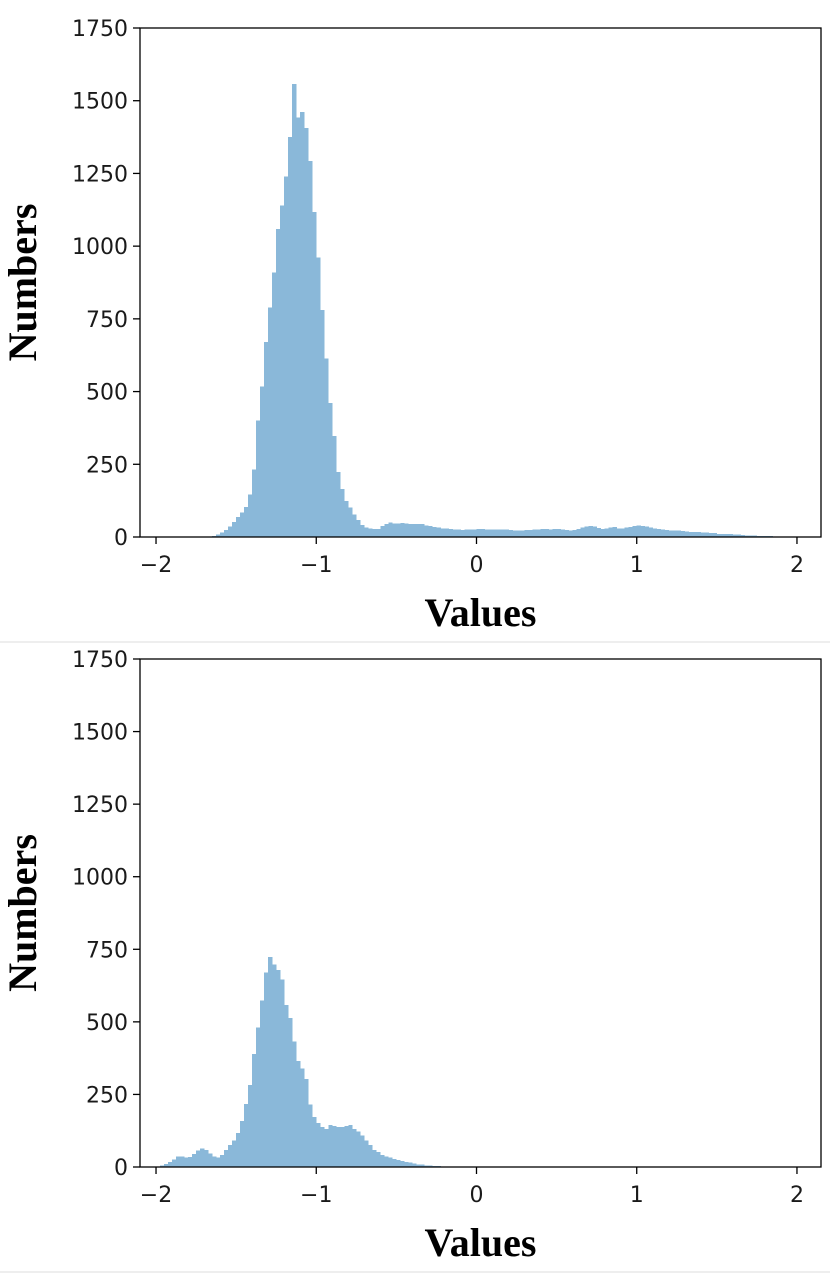 This screenshot has height=1278, width=830. What do you see at coordinates (107, 1095) in the screenshot?
I see `y-tick-label: 250` at bounding box center [107, 1095].